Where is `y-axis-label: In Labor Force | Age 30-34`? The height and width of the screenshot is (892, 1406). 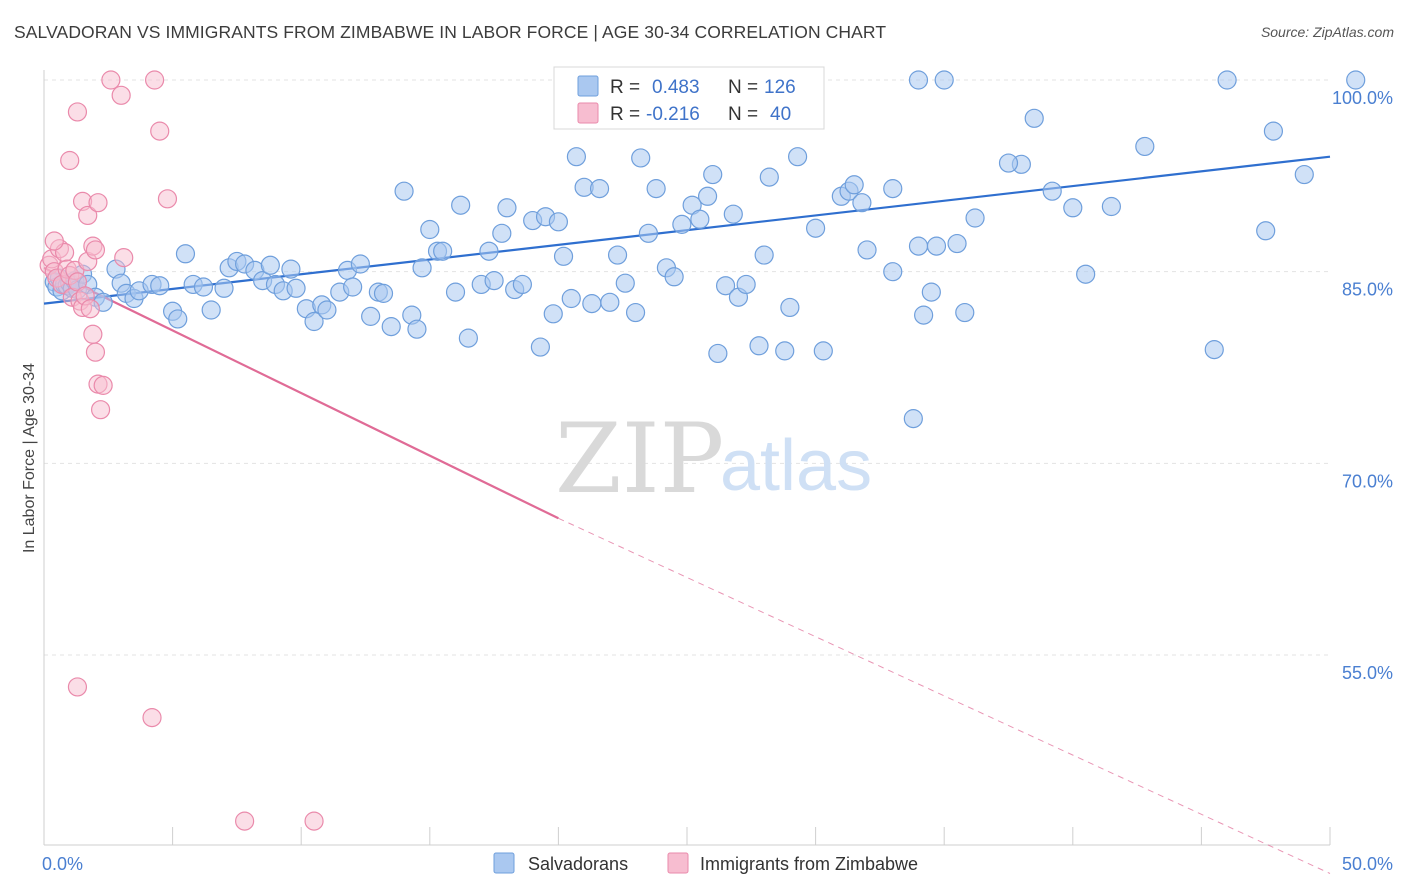
y-axis-label: In Labor Force | Age 30-34 is located at coordinates (29, 458).